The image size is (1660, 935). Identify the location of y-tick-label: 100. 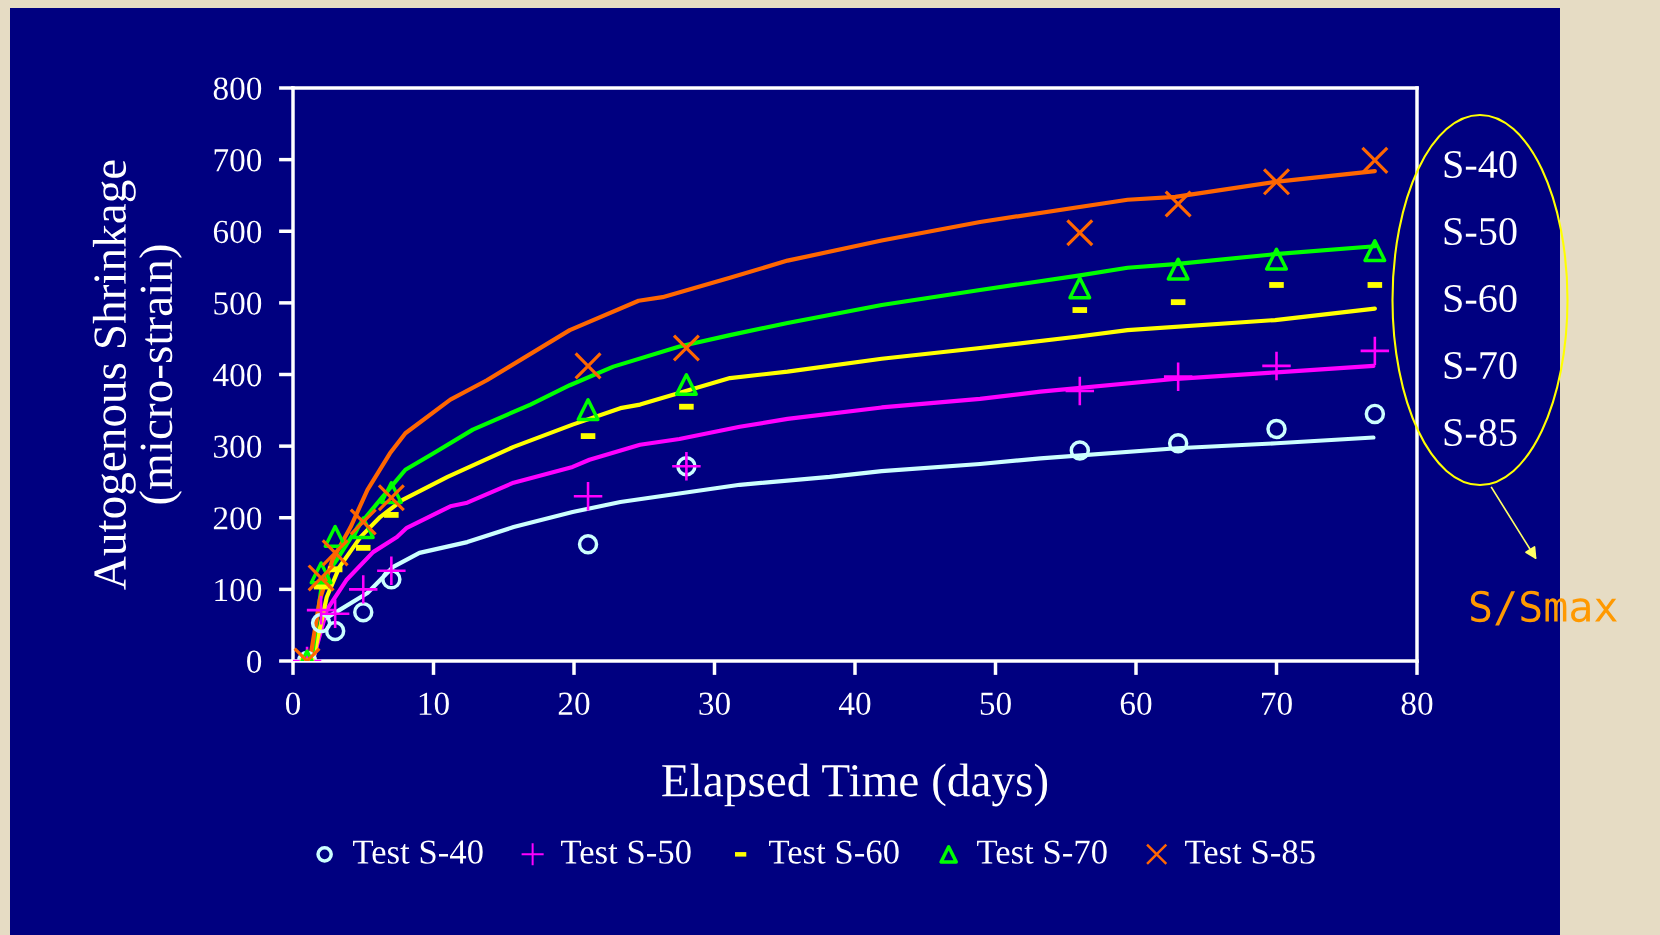
(238, 590).